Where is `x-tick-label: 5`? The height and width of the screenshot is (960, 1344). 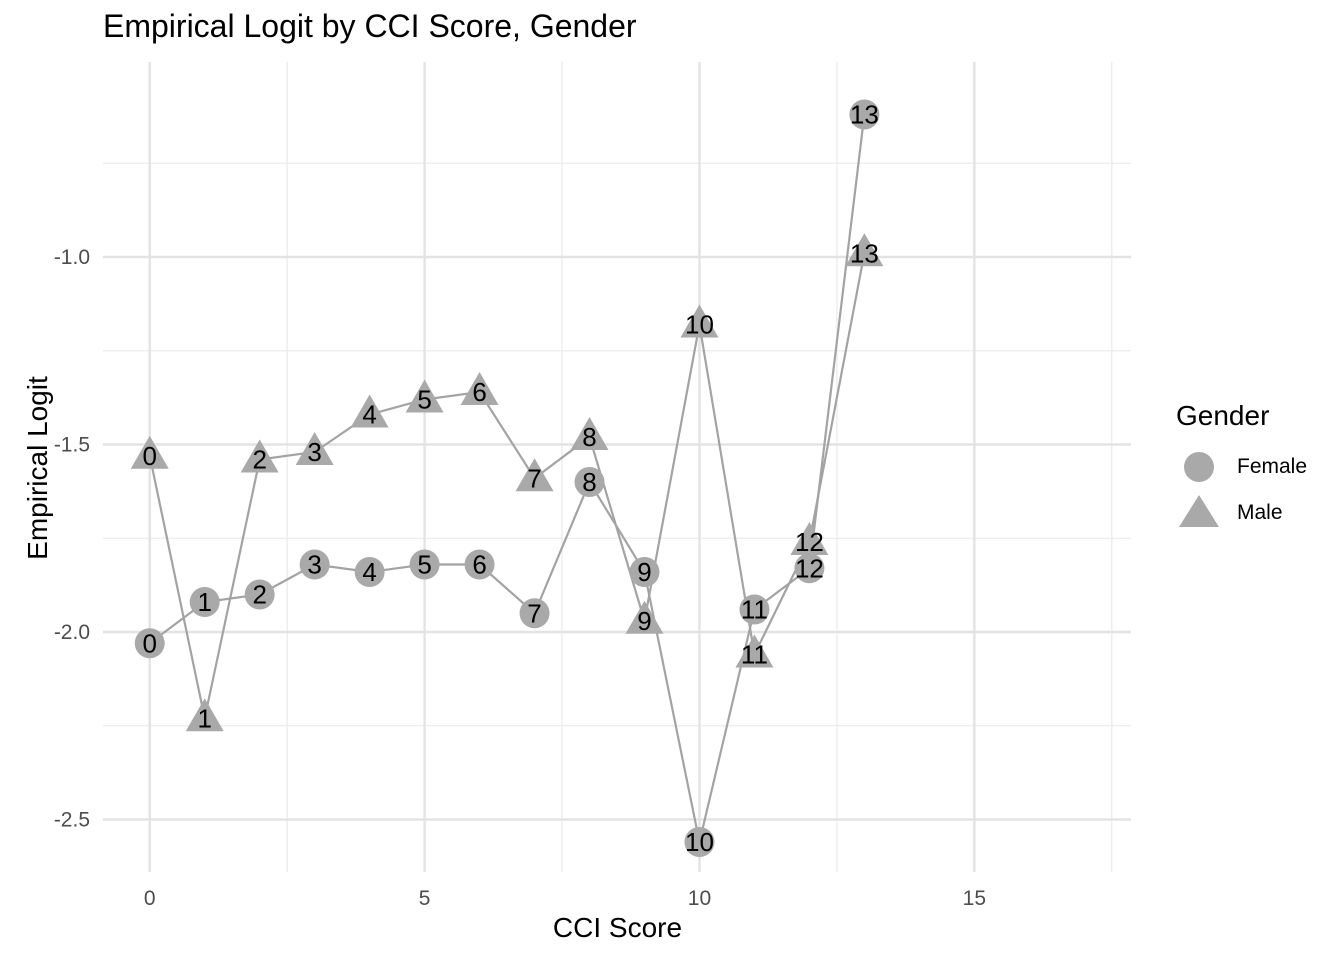
x-tick-label: 5 is located at coordinates (425, 898).